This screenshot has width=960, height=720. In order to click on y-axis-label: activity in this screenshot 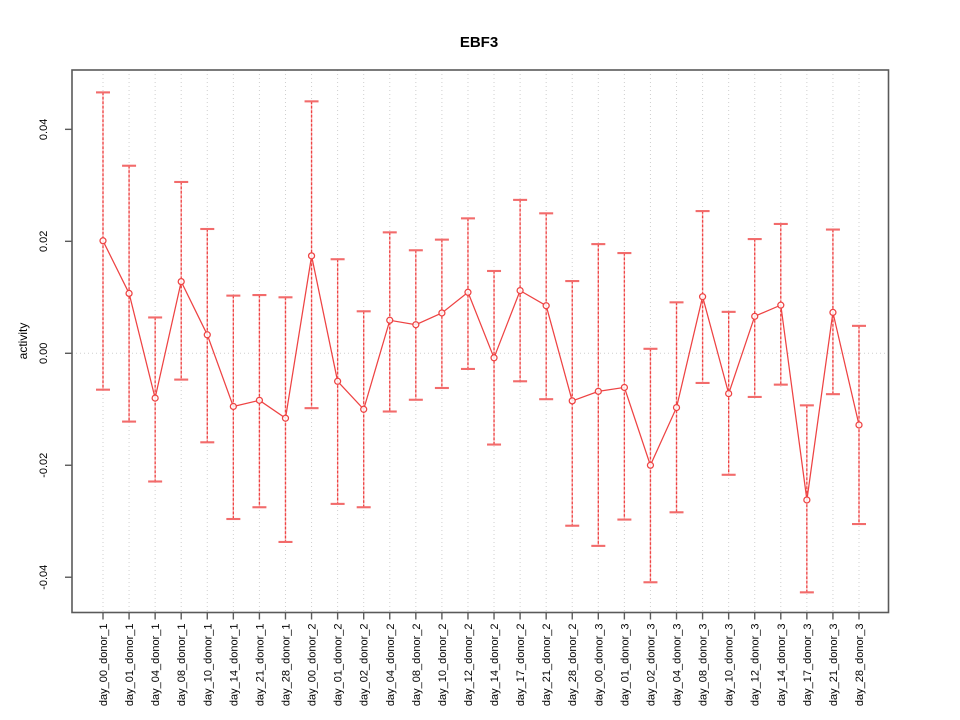, I will do `click(23, 341)`.